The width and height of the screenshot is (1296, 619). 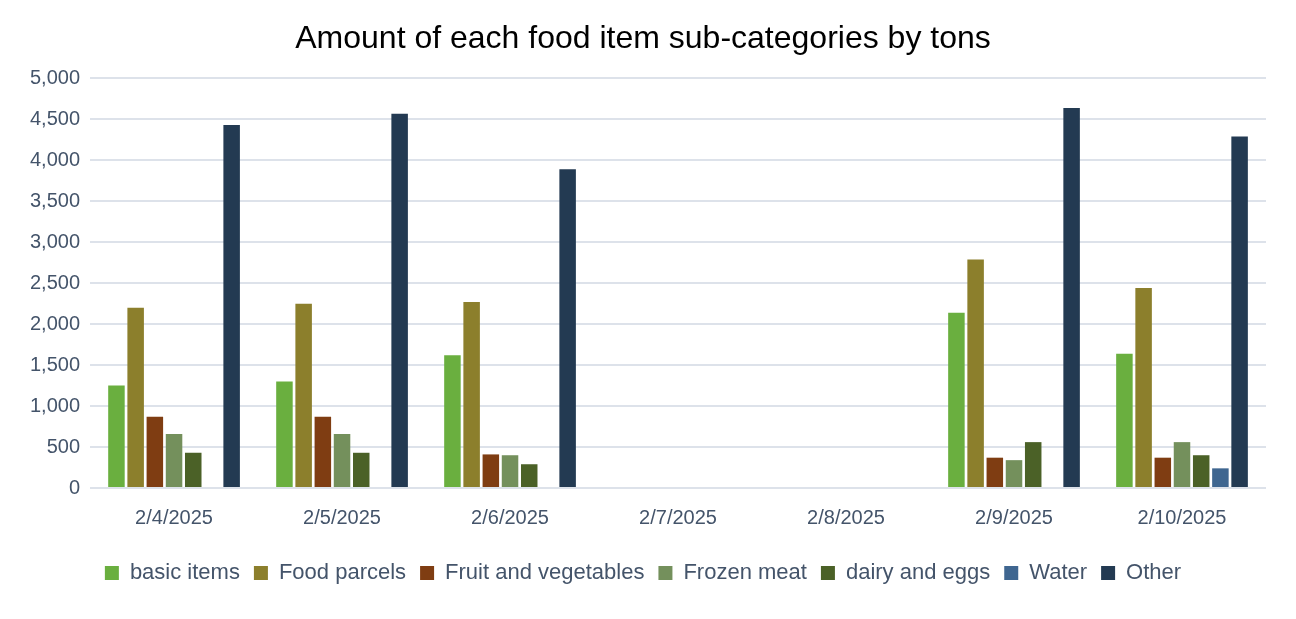 I want to click on x-tick-label: 2/4/2025, so click(x=174, y=516).